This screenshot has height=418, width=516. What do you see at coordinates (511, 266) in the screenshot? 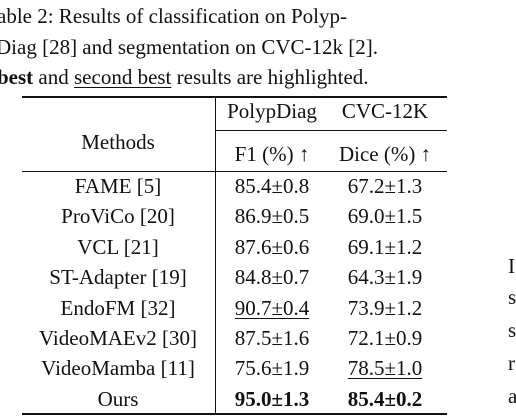
I see `cropped-text: I` at bounding box center [511, 266].